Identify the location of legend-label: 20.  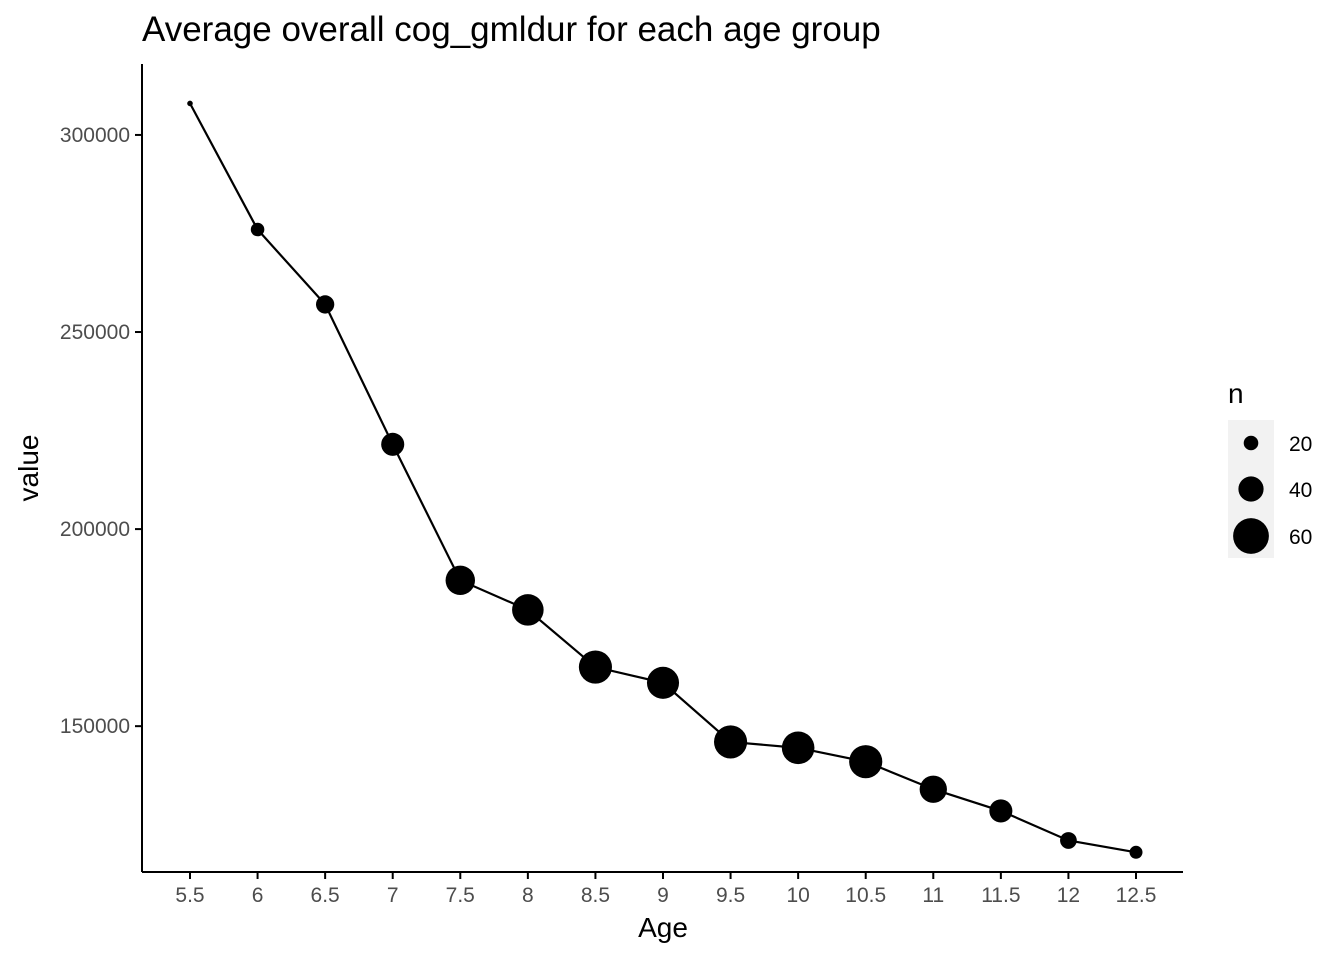
(1300, 444).